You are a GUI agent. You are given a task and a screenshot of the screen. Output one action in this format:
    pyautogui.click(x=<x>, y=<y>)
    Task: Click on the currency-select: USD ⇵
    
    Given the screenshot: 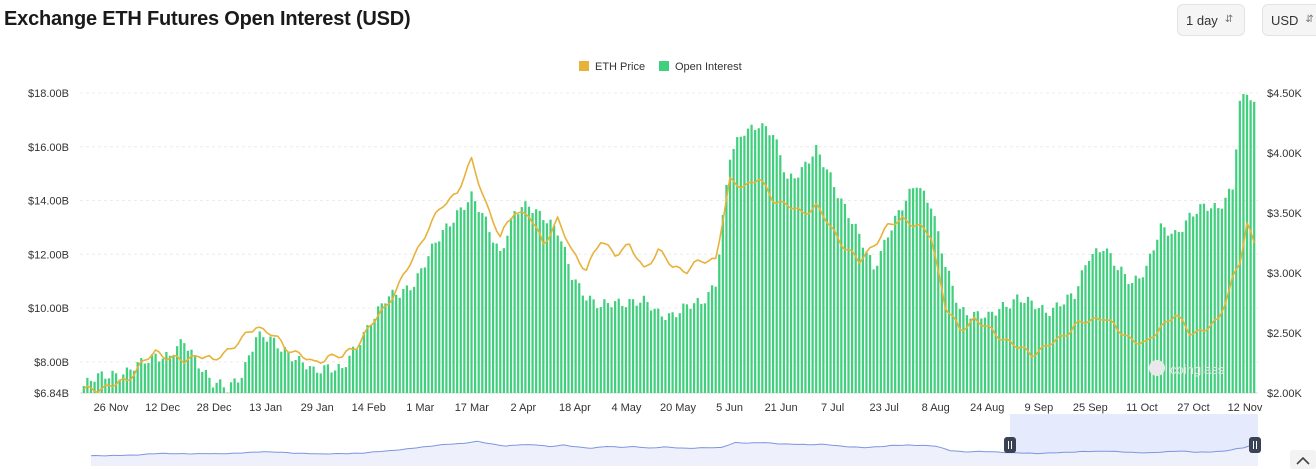 What is the action you would take?
    pyautogui.click(x=1289, y=20)
    